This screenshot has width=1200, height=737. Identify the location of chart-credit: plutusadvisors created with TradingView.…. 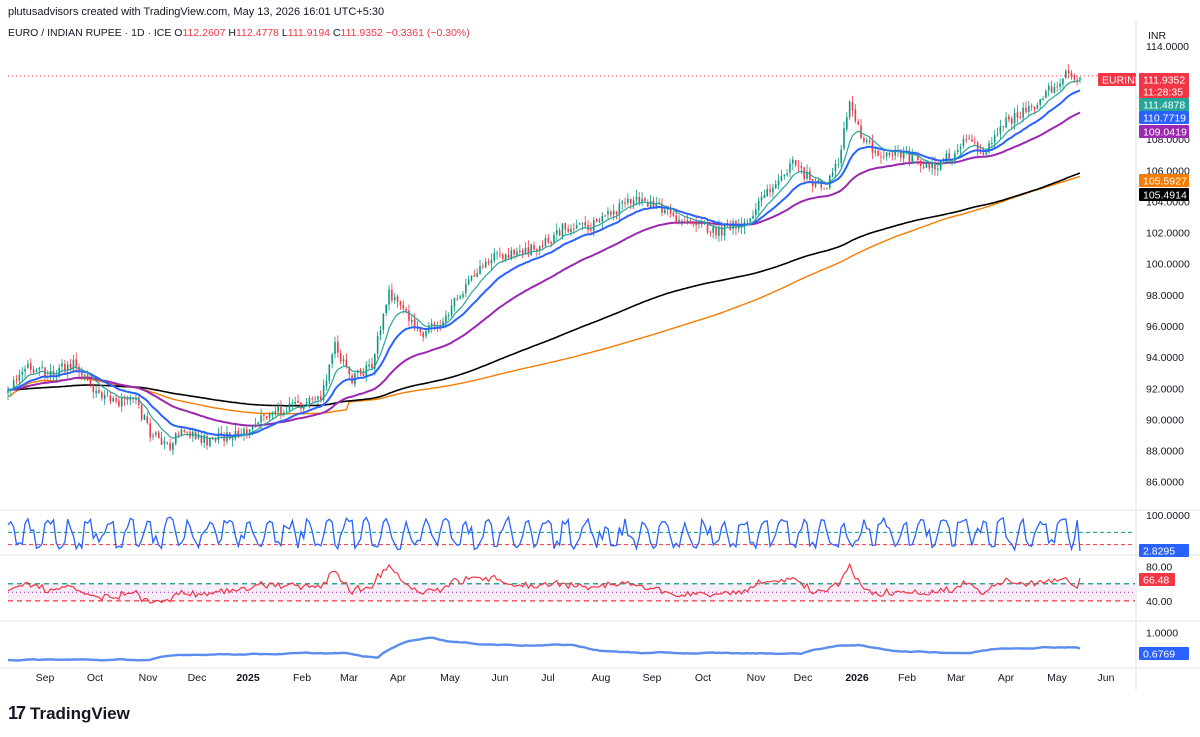
(196, 12).